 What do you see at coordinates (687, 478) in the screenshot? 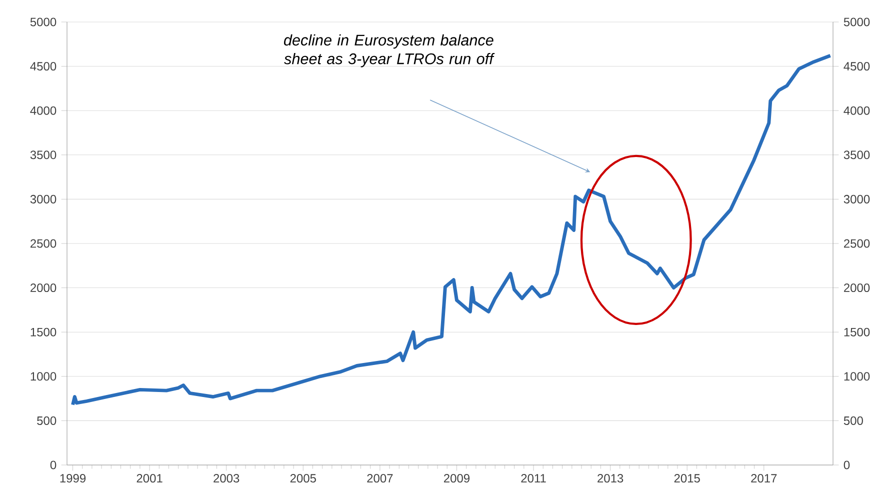
I see `x-tick-label: 2015` at bounding box center [687, 478].